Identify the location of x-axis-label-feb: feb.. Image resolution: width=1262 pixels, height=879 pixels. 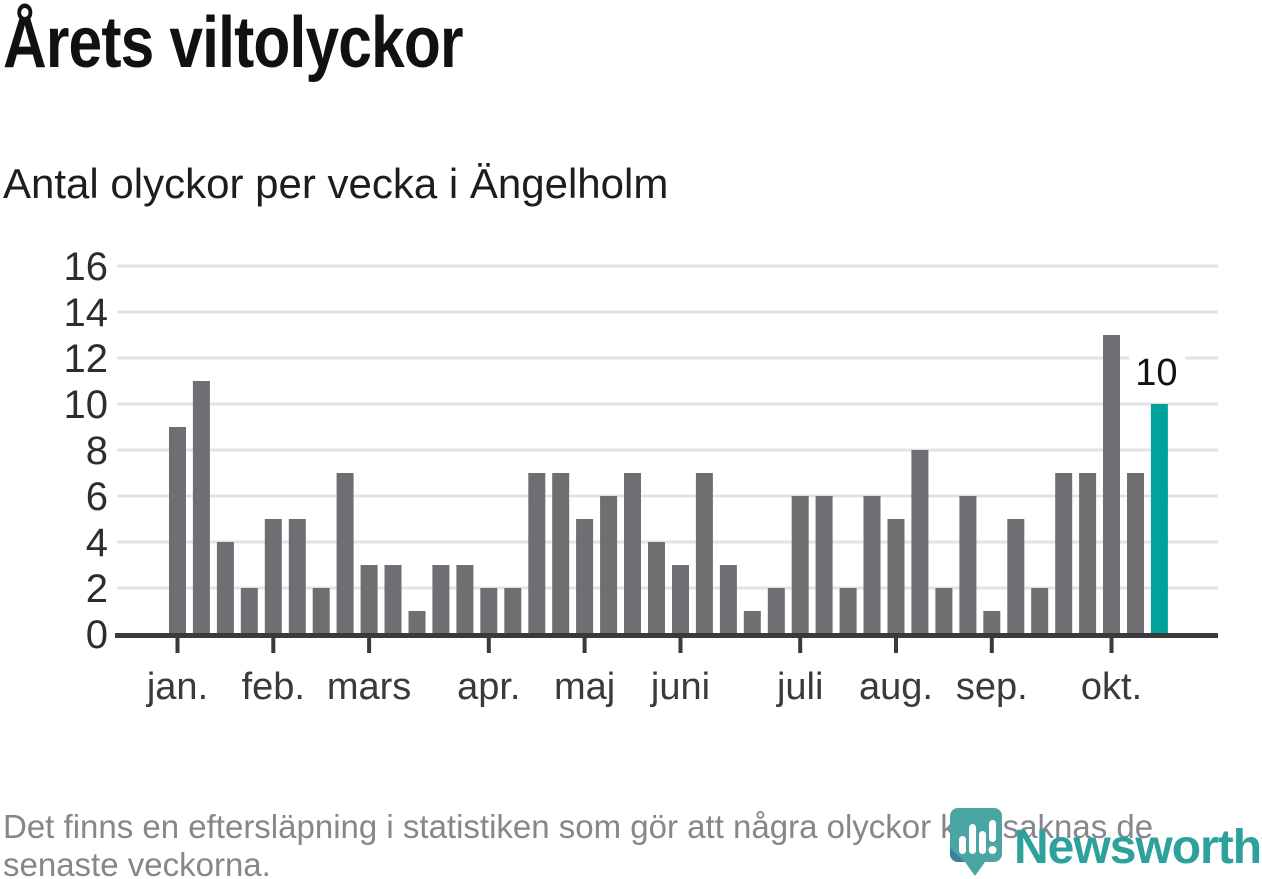
(273, 687).